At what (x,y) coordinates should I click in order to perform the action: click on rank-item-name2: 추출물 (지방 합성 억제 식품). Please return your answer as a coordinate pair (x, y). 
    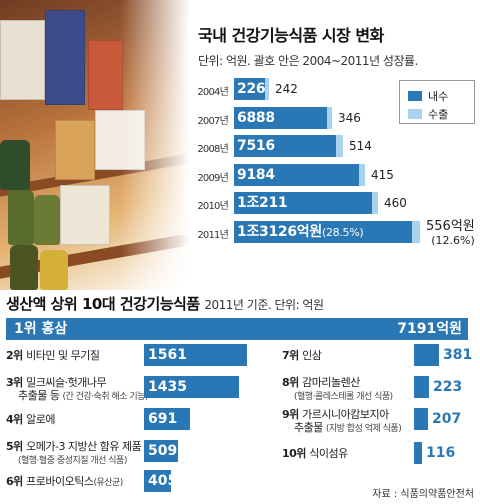
    Looking at the image, I should click on (342, 428).